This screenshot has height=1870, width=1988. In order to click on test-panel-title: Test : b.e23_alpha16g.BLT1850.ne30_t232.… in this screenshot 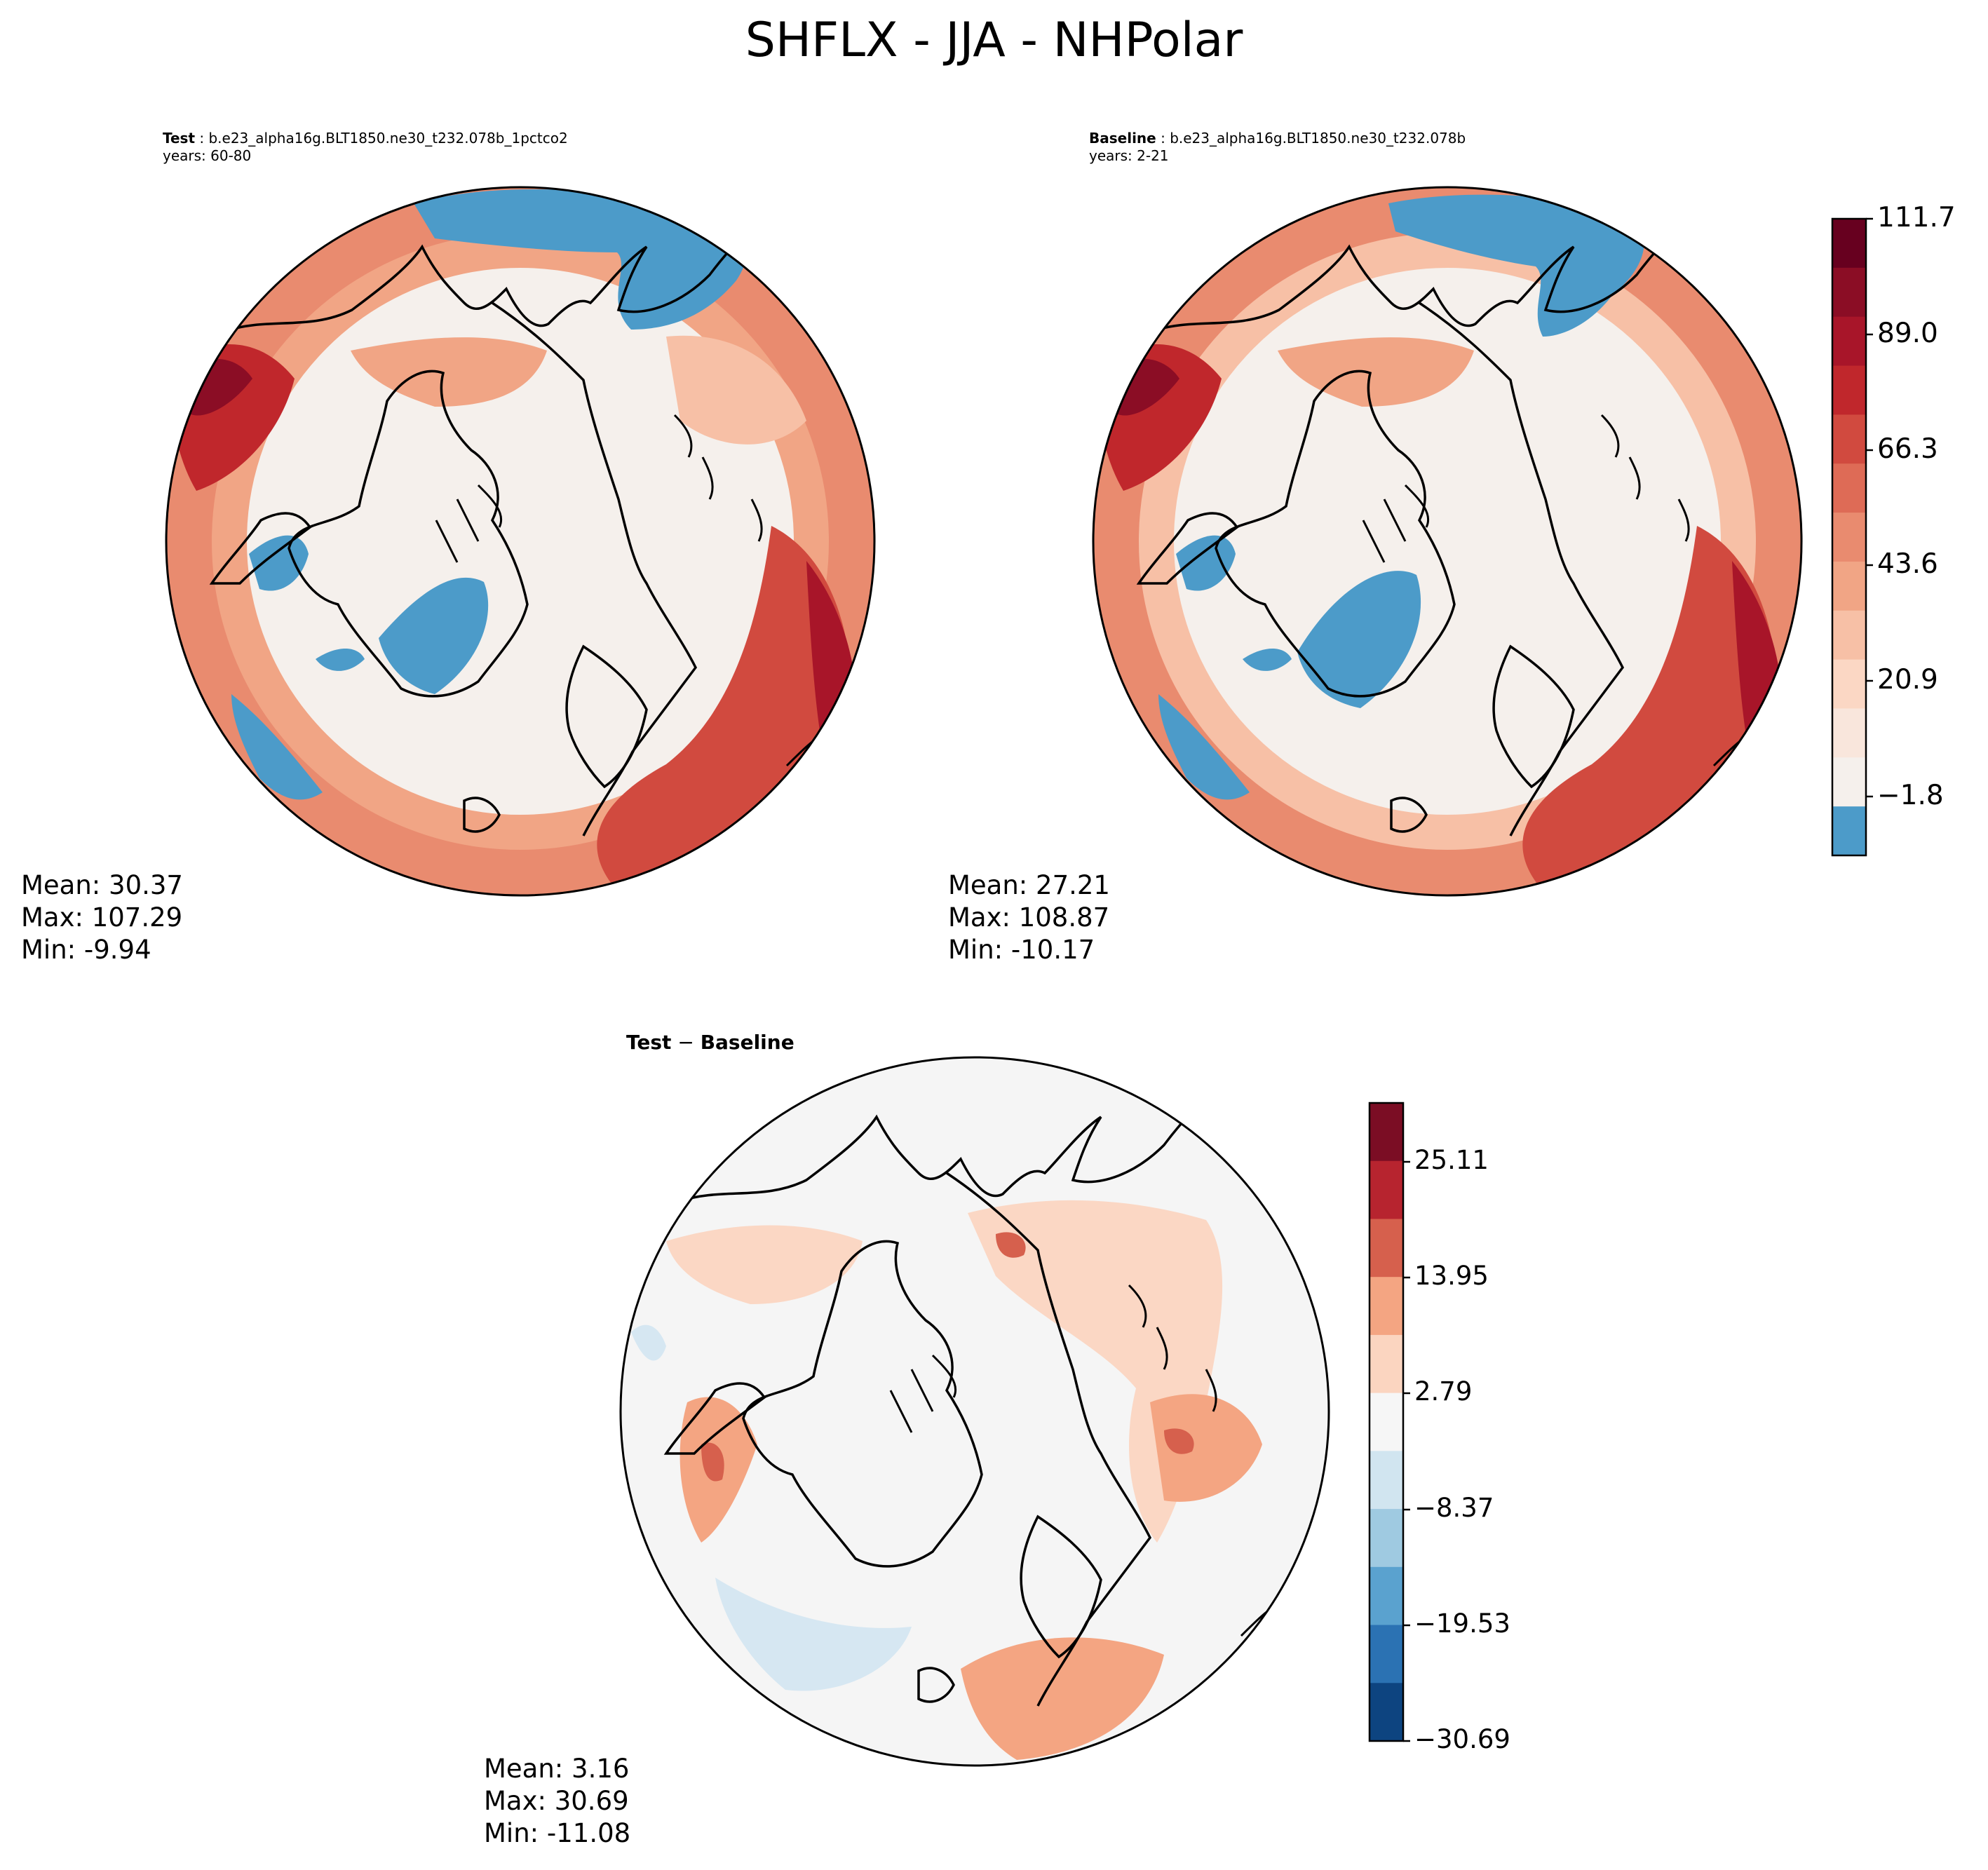, I will do `click(365, 147)`.